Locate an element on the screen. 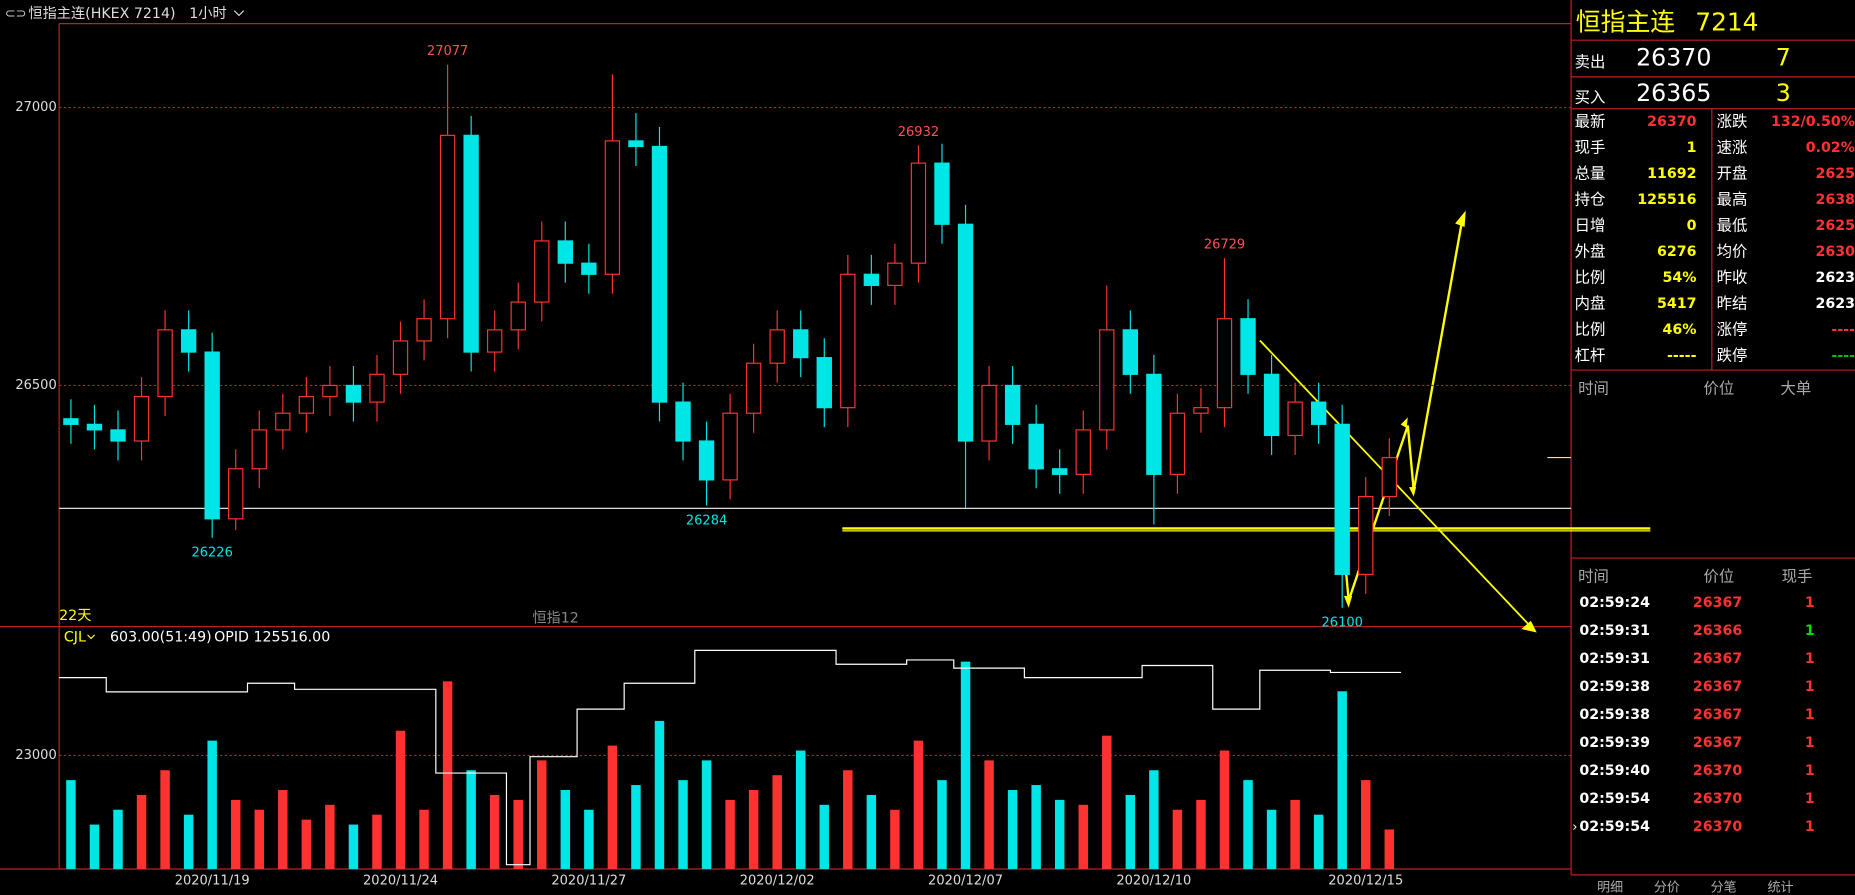  quote-label: 昨收 is located at coordinates (1732, 277).